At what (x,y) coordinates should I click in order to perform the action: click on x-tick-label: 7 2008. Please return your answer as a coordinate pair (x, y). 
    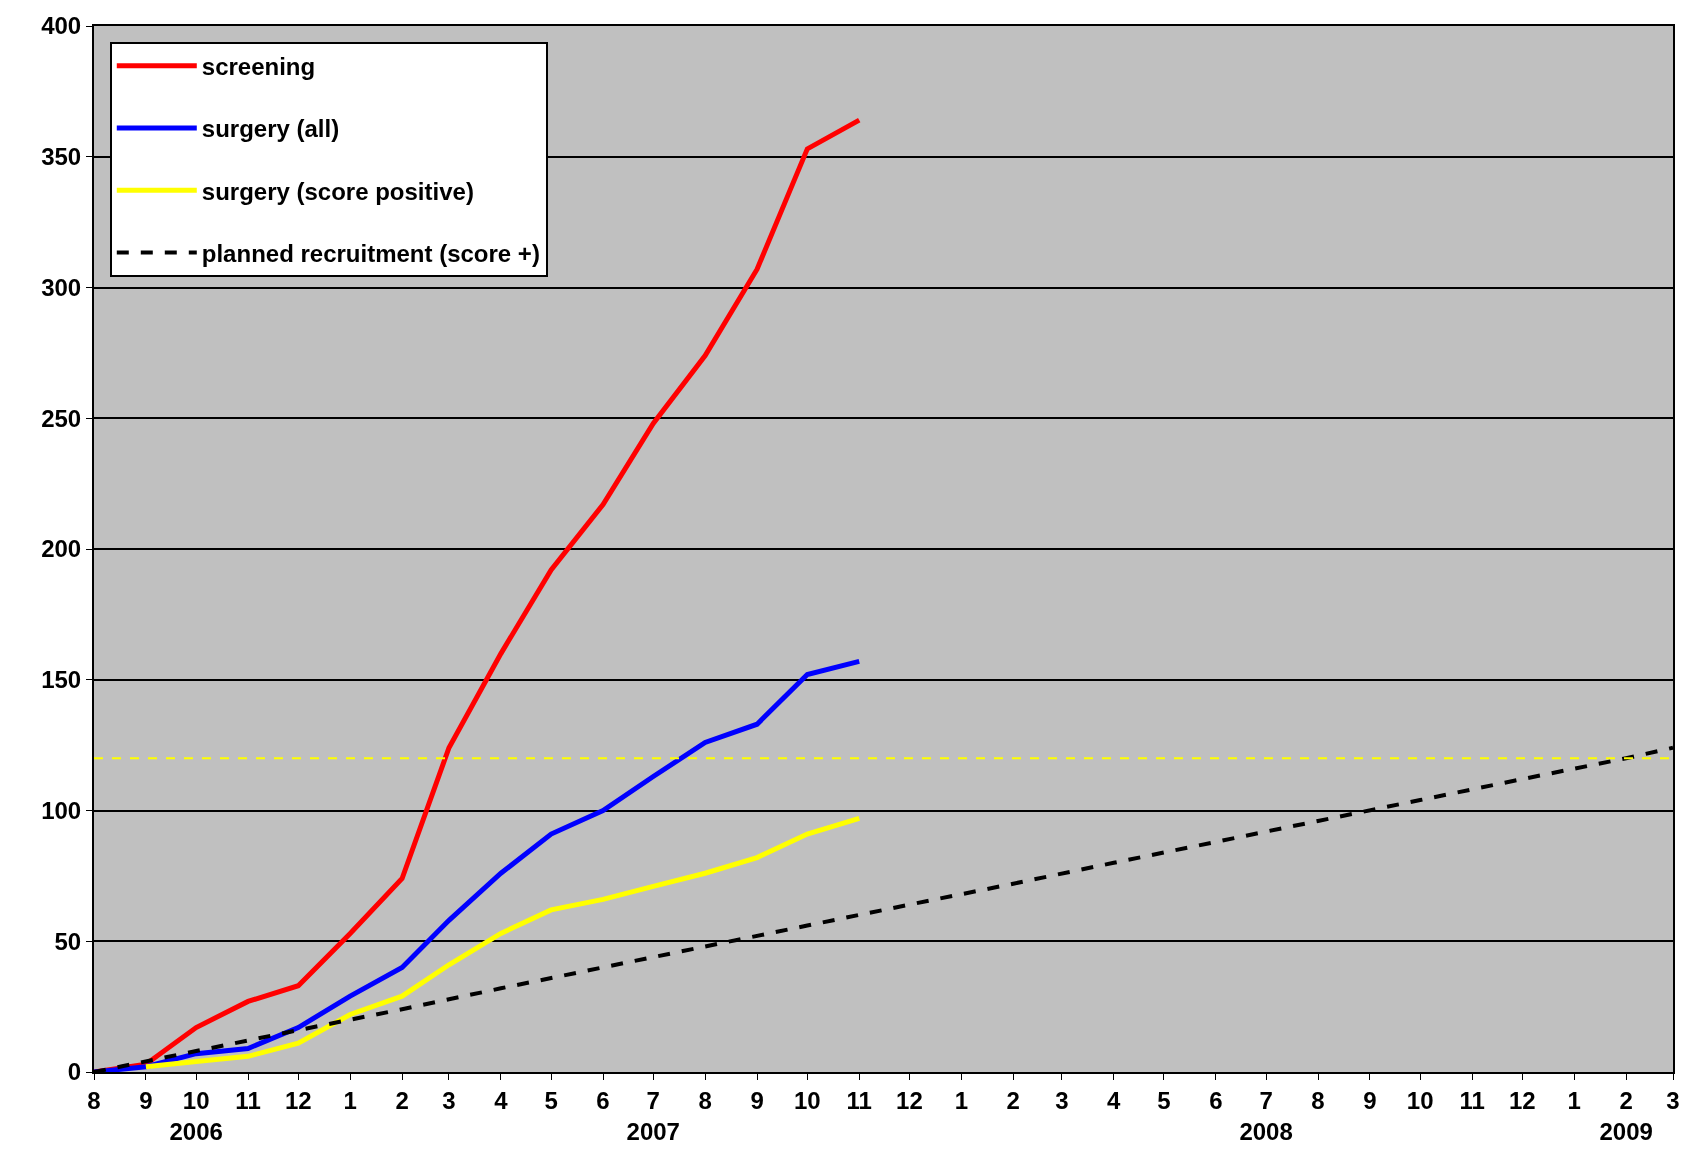
    Looking at the image, I should click on (1266, 1115).